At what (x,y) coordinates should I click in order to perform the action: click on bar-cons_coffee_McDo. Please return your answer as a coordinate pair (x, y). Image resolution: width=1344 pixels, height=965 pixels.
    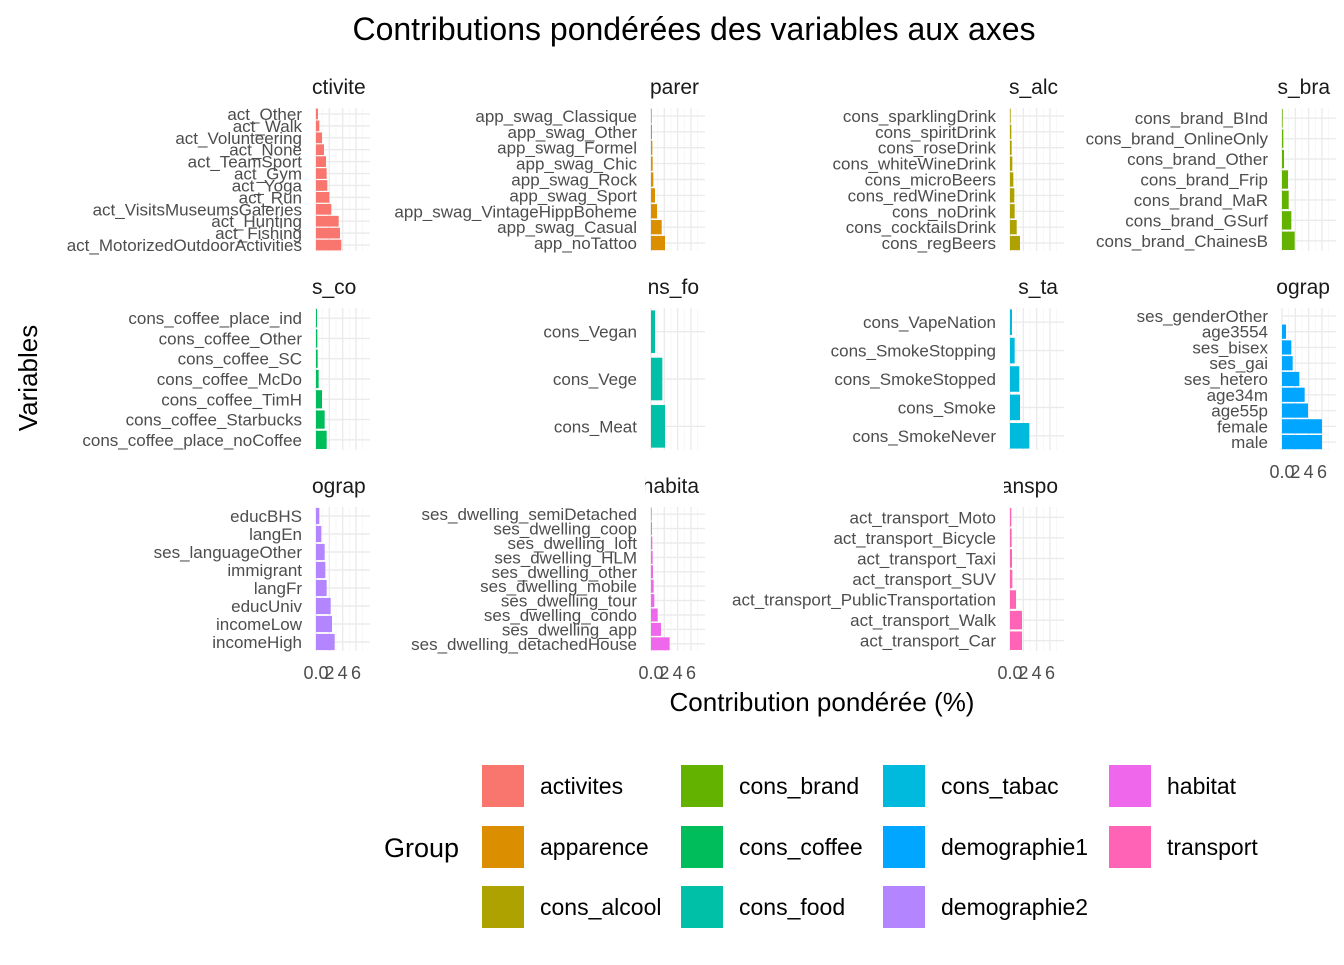
    Looking at the image, I should click on (317, 379).